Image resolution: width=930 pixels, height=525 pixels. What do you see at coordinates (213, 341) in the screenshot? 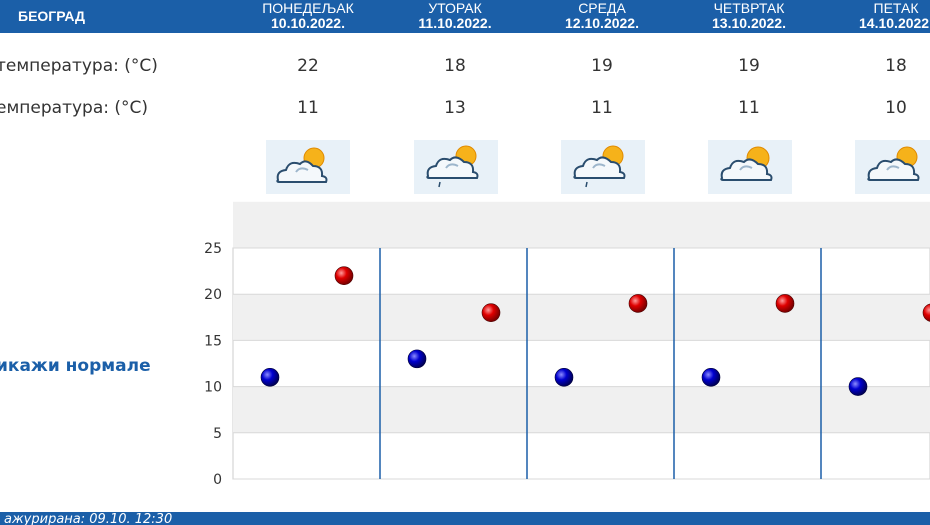
I see `y-tick-label: 15` at bounding box center [213, 341].